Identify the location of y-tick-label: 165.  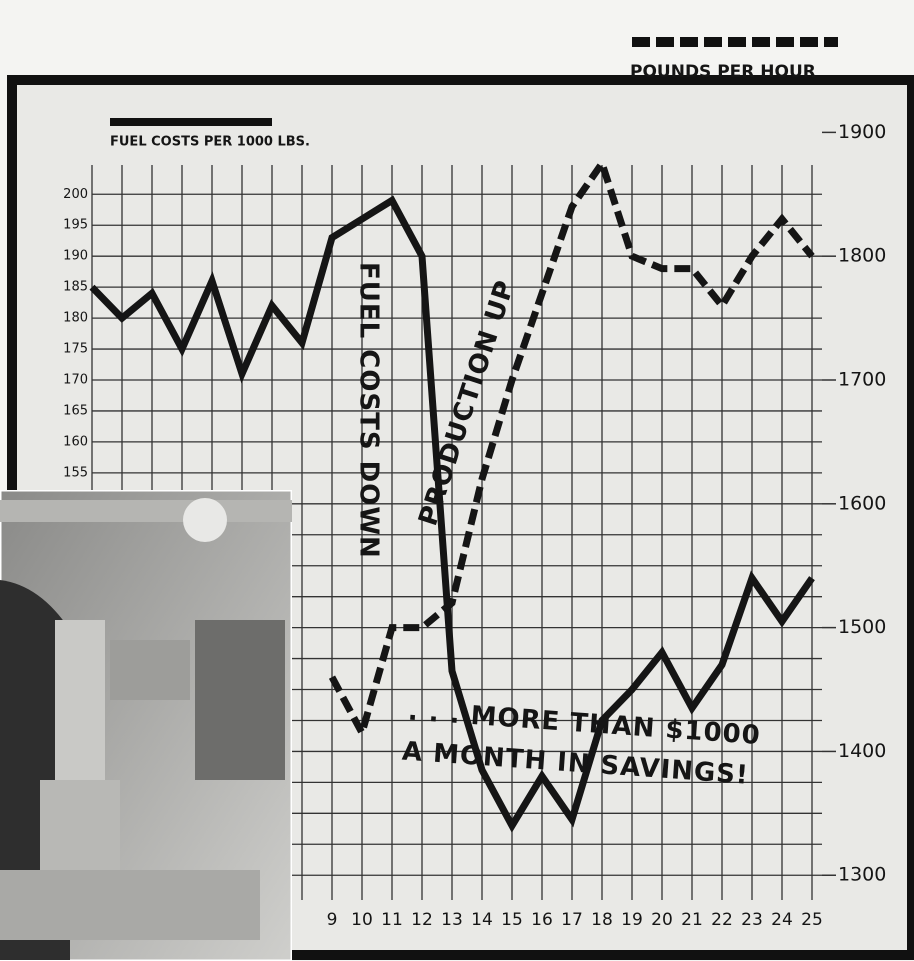
(75, 410).